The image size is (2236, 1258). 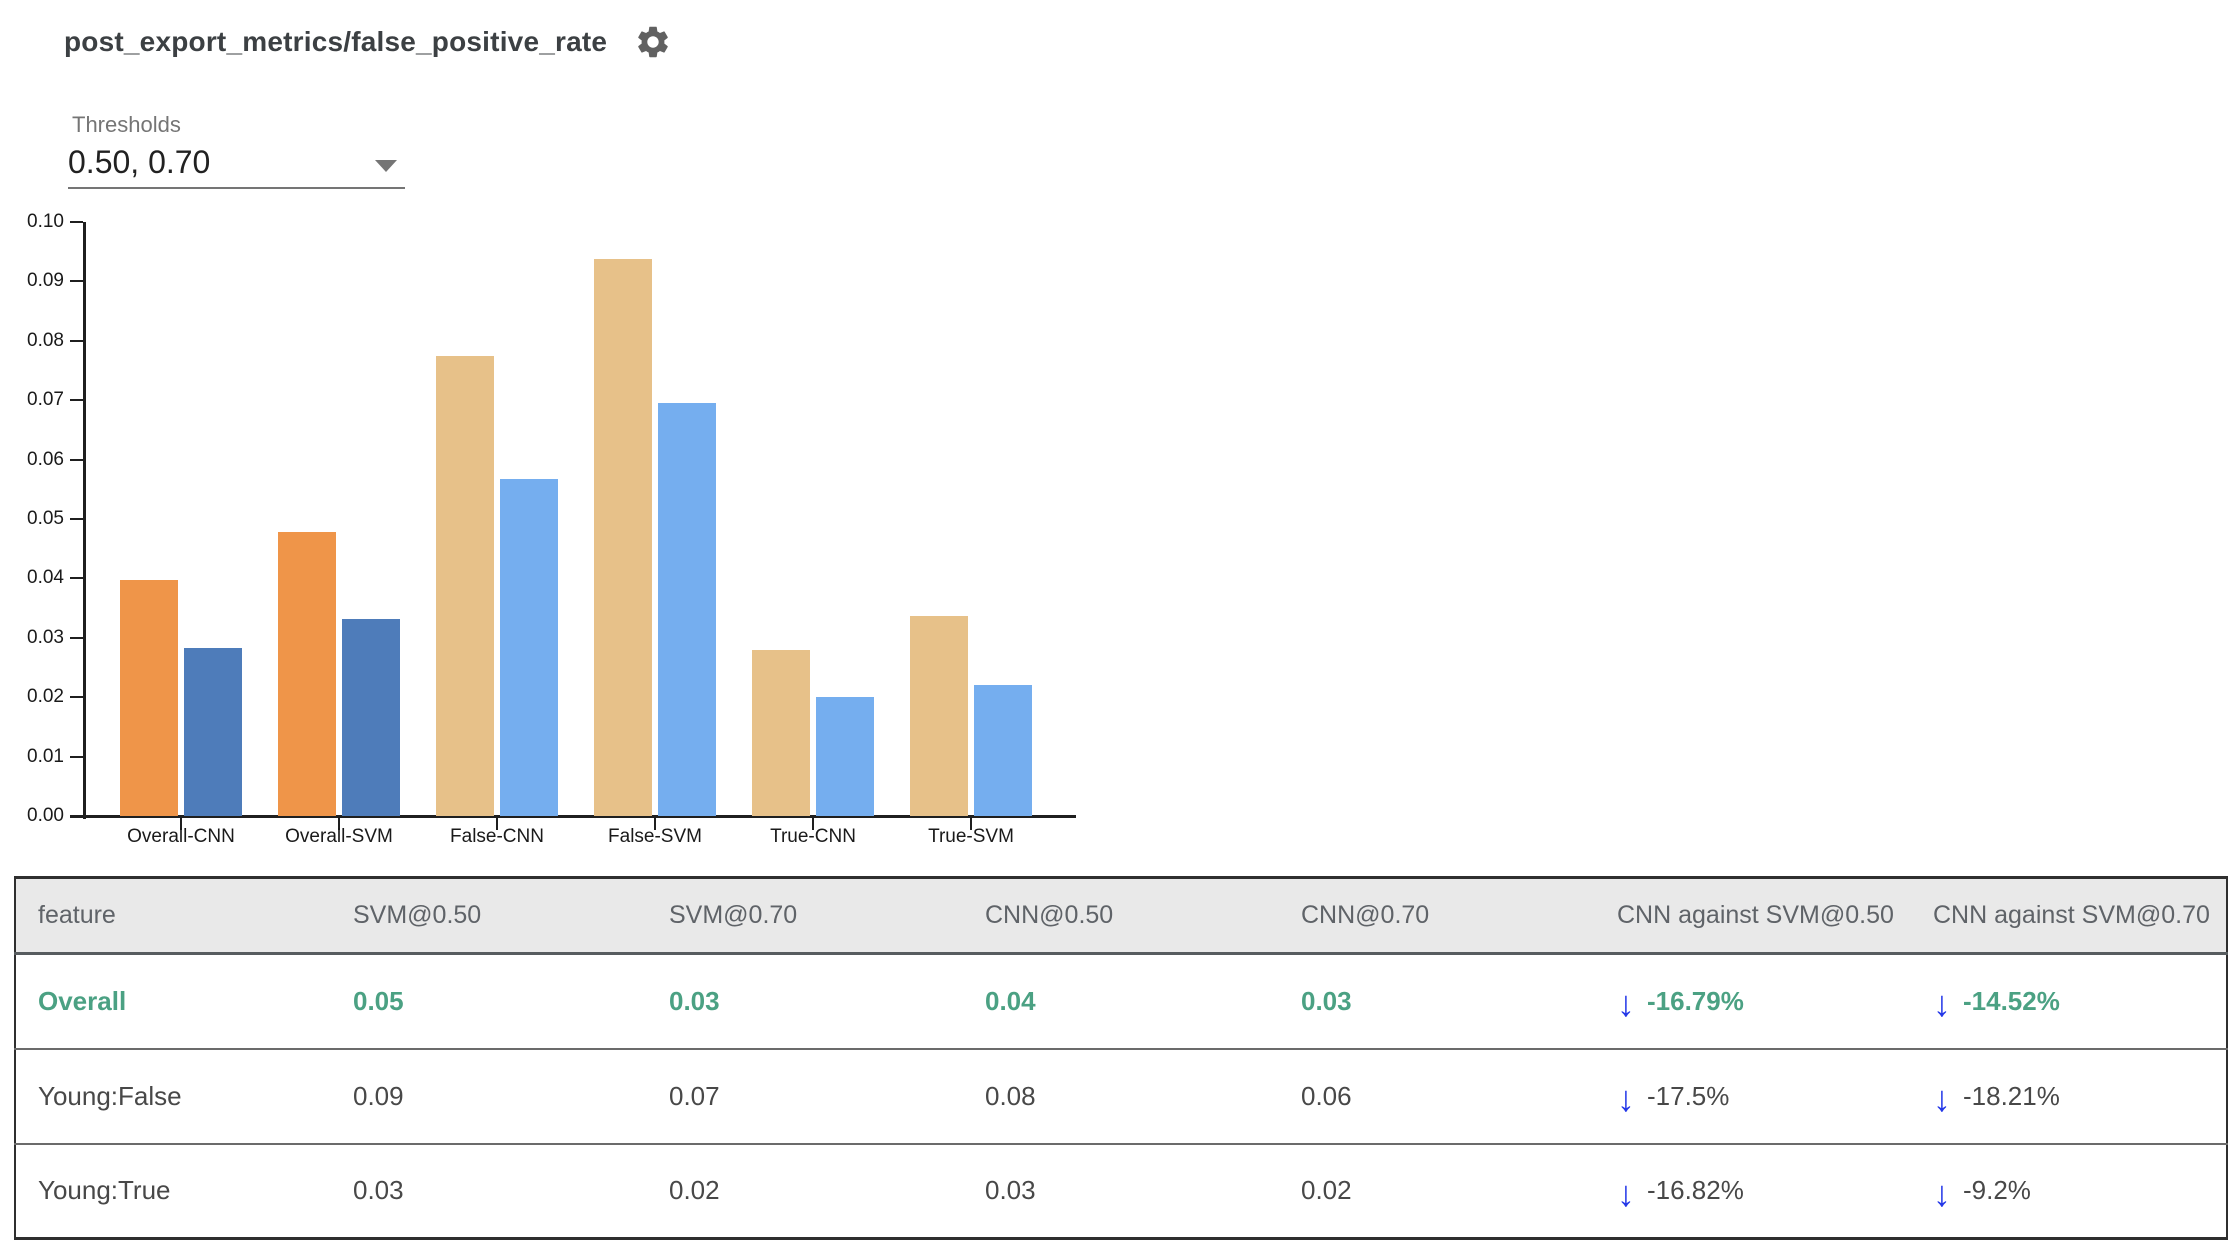 What do you see at coordinates (655, 836) in the screenshot?
I see `x-axis-tick-label: False-SVM` at bounding box center [655, 836].